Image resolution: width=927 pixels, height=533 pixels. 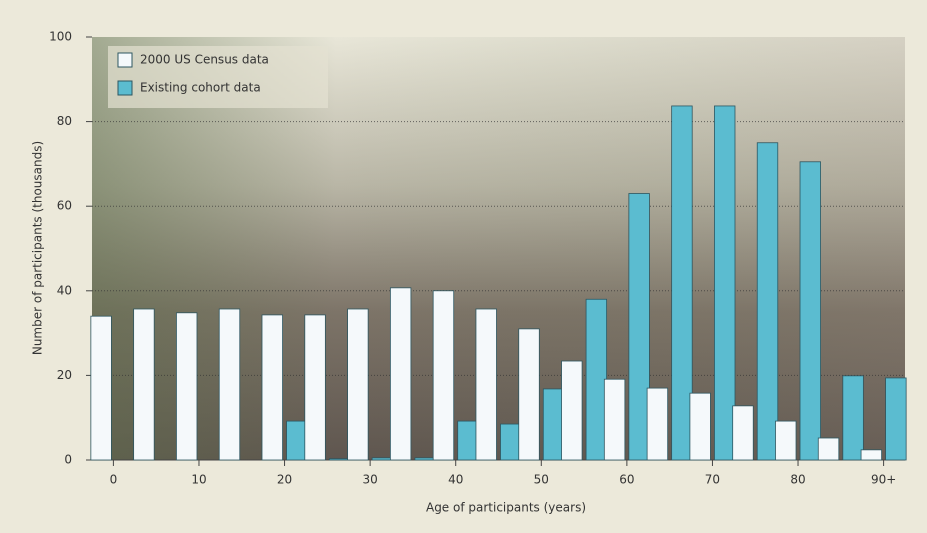 What do you see at coordinates (200, 88) in the screenshot?
I see `legend-label: Existing cohort data` at bounding box center [200, 88].